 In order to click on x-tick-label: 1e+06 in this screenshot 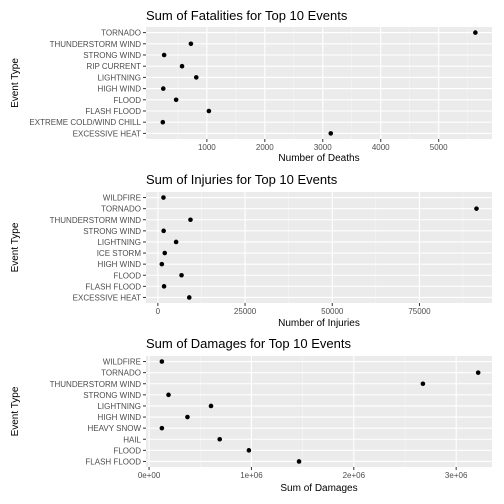, I will do `click(251, 475)`.